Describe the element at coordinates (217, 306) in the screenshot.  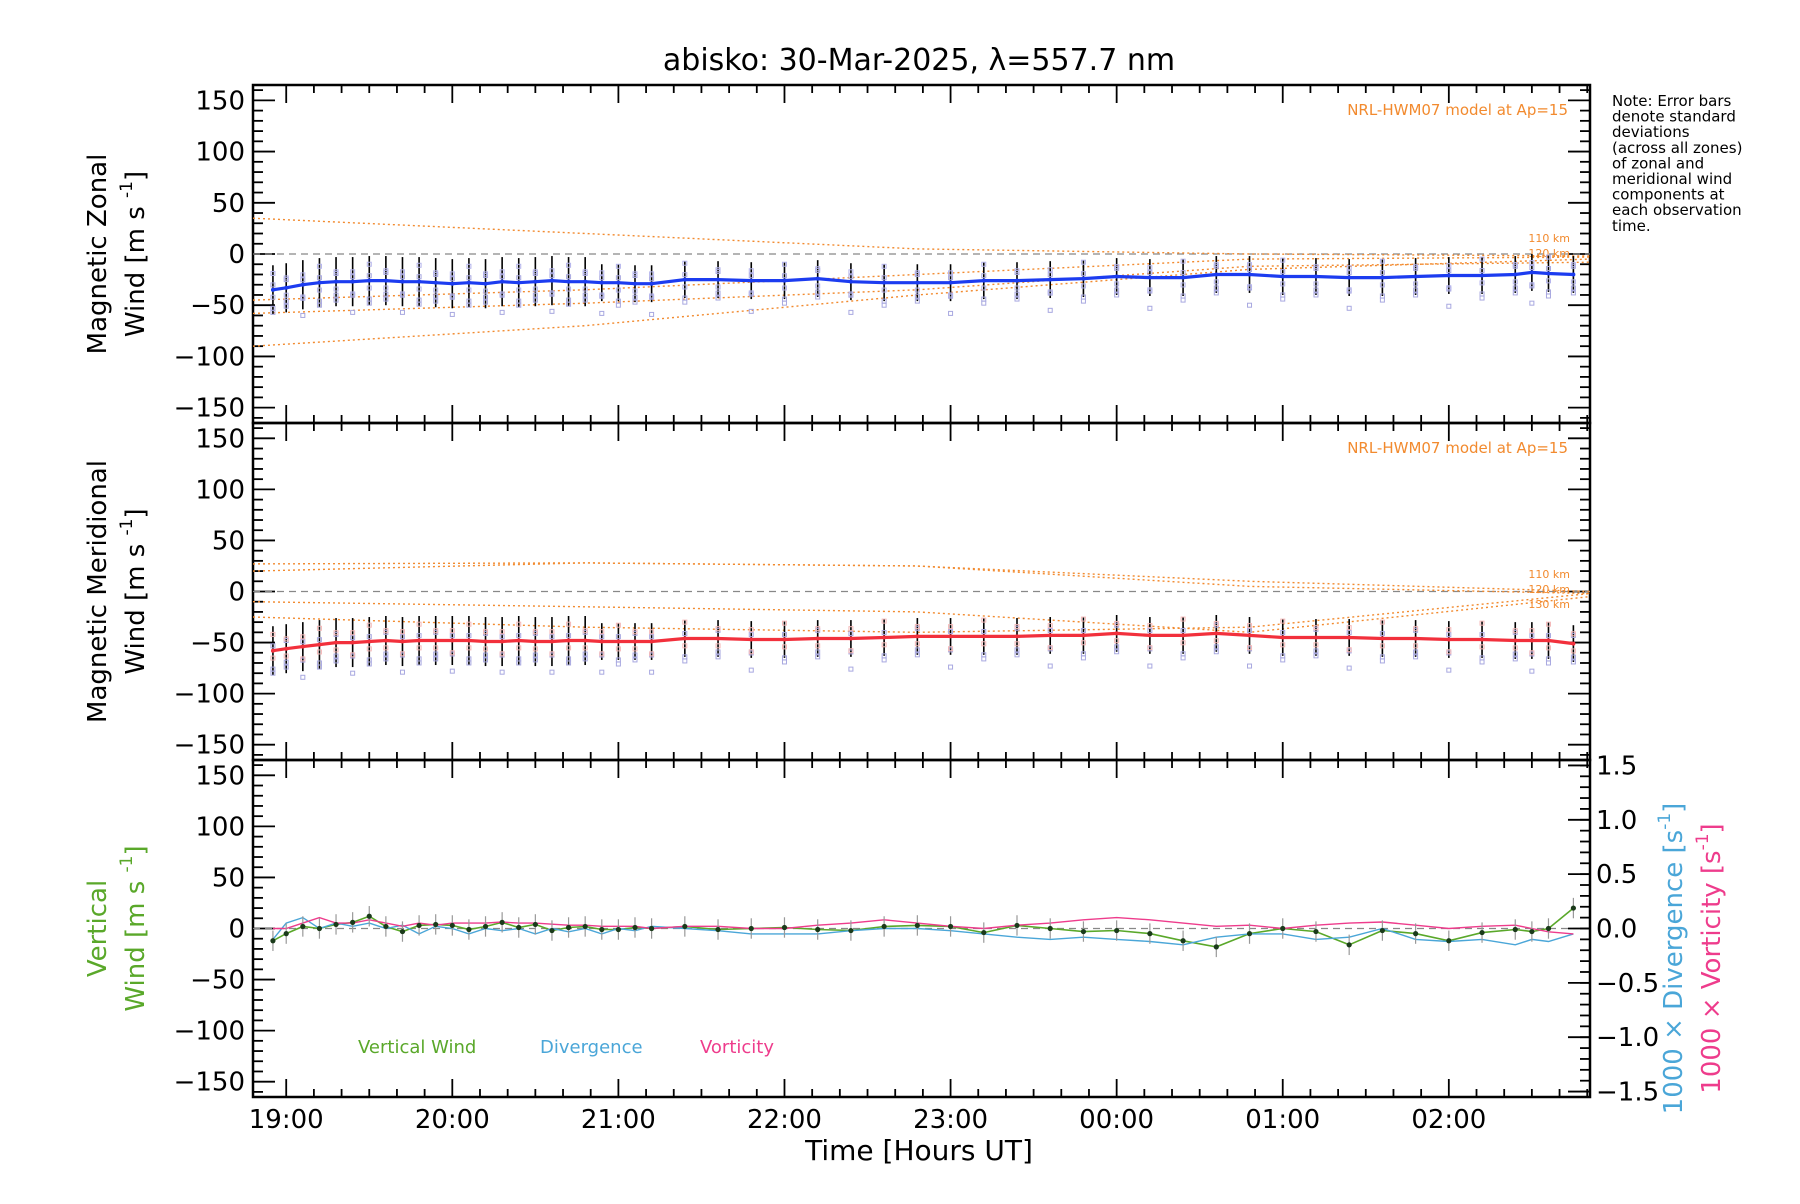
I see `y-tick-label: −50` at that location.